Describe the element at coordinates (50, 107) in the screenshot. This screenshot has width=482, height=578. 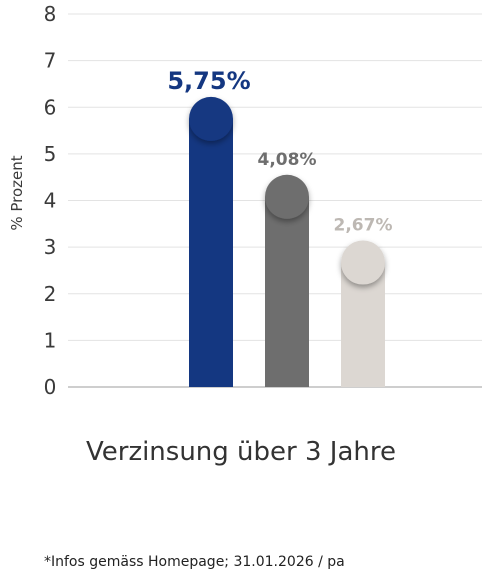
I see `y-tick-label: 6` at that location.